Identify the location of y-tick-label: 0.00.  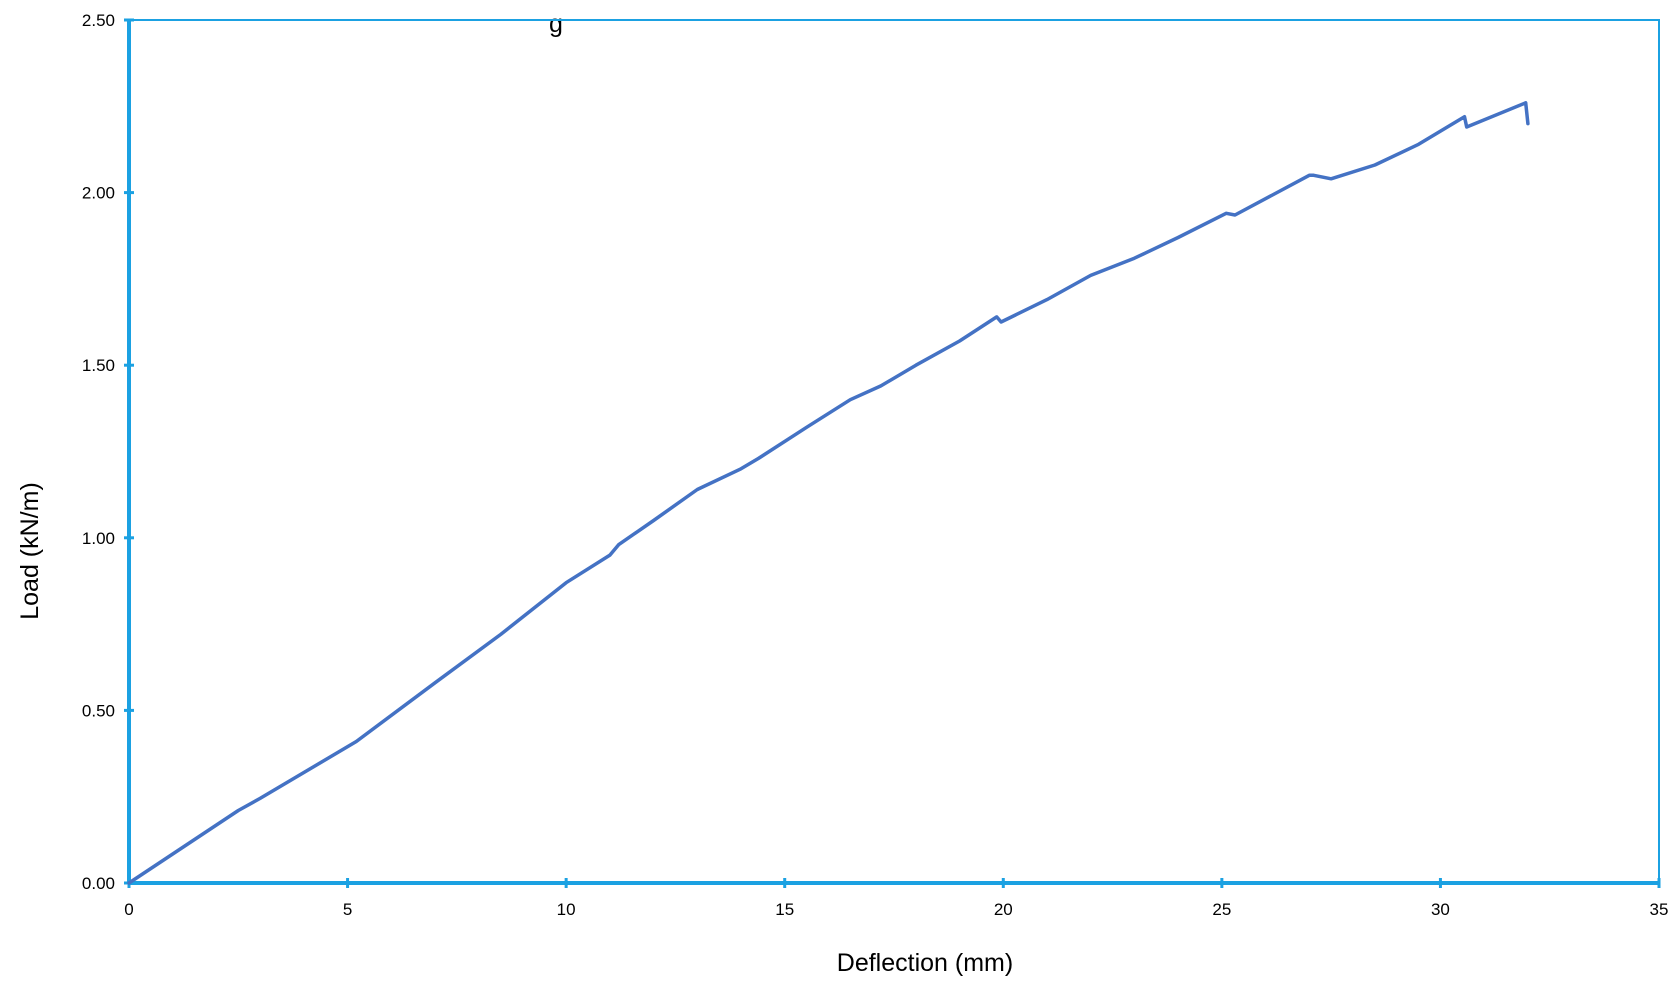
(98, 883).